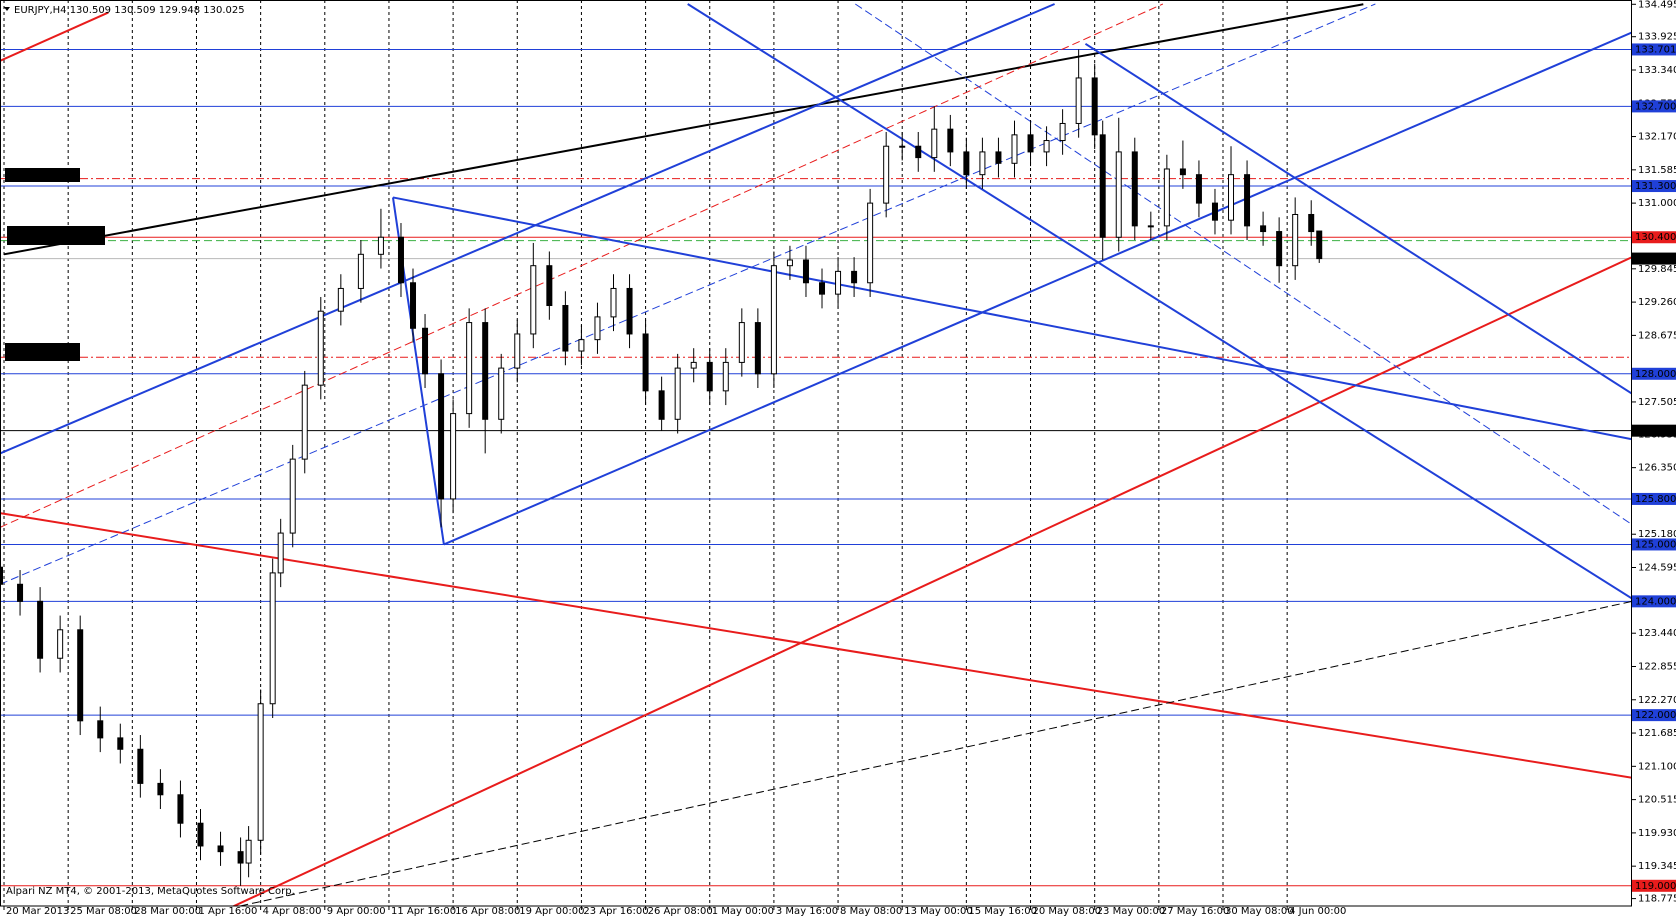  What do you see at coordinates (1655, 715) in the screenshot?
I see `level-label: 122.000` at bounding box center [1655, 715].